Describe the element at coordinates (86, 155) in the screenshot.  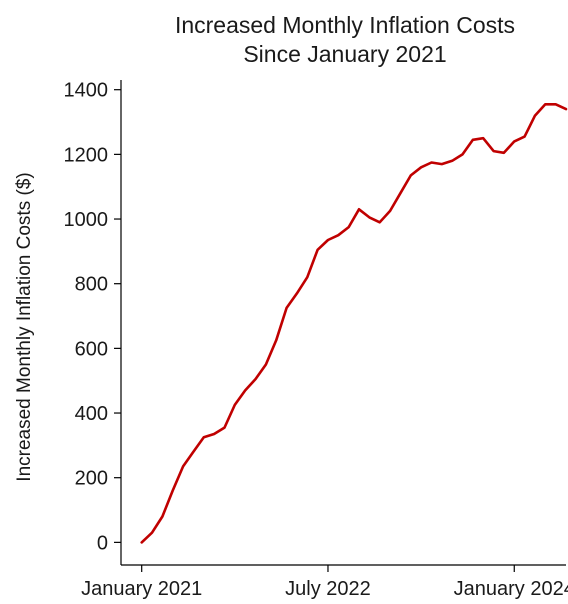
I see `y-tick-label: 1200` at that location.